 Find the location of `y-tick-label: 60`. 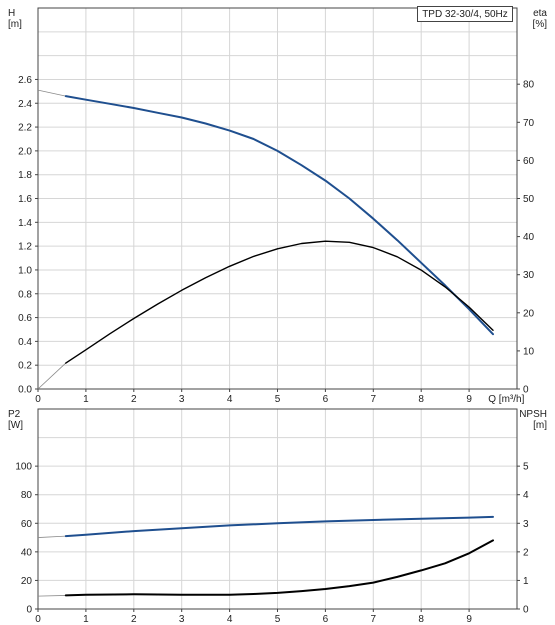

y-tick-label: 60 is located at coordinates (27, 524).